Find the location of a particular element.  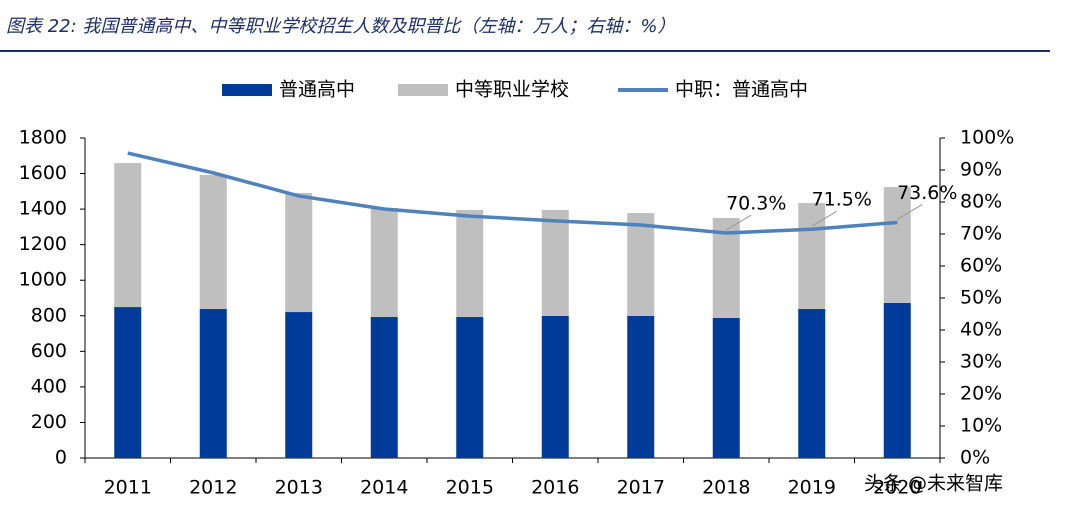

y-tick-label: 0 is located at coordinates (61, 458).